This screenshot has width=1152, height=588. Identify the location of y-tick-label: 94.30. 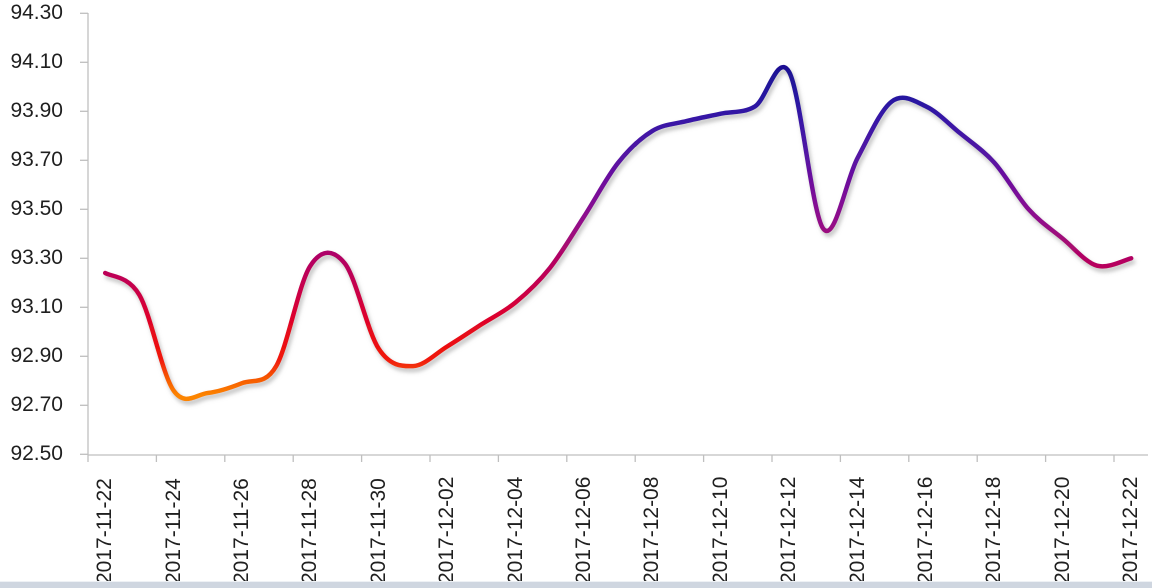
(36, 13).